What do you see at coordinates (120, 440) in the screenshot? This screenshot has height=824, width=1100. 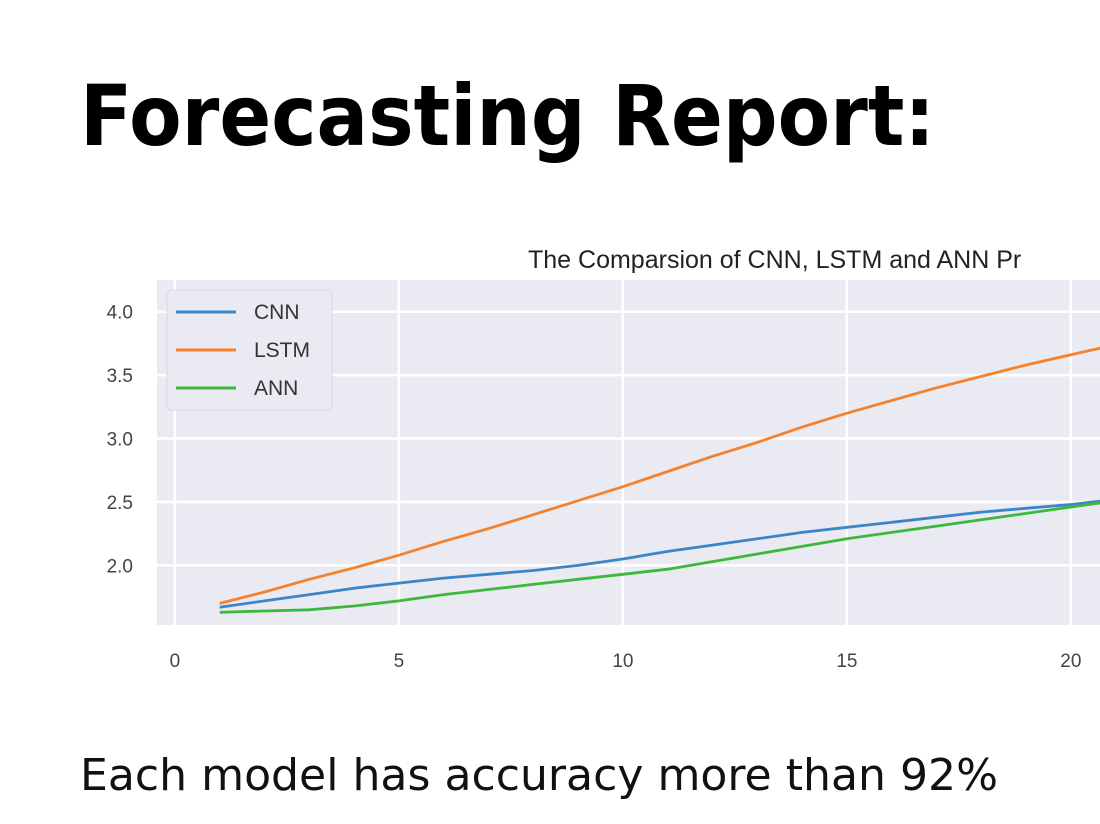 I see `y-tick-label: 3.0` at bounding box center [120, 440].